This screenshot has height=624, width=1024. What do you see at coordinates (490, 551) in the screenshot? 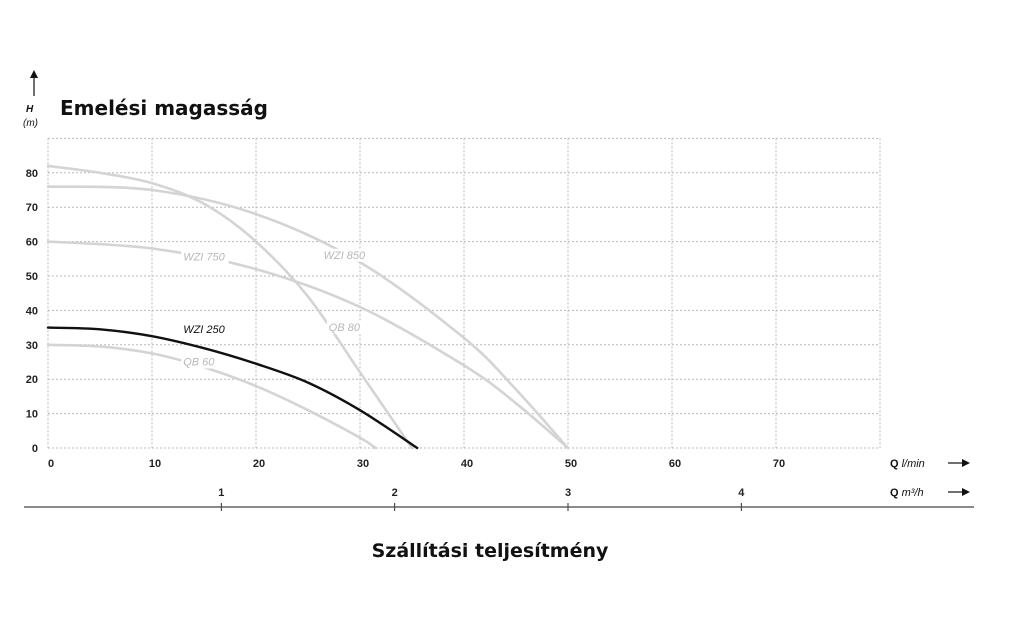
I see `x-axis-title: Szállítási teljesítmény` at bounding box center [490, 551].